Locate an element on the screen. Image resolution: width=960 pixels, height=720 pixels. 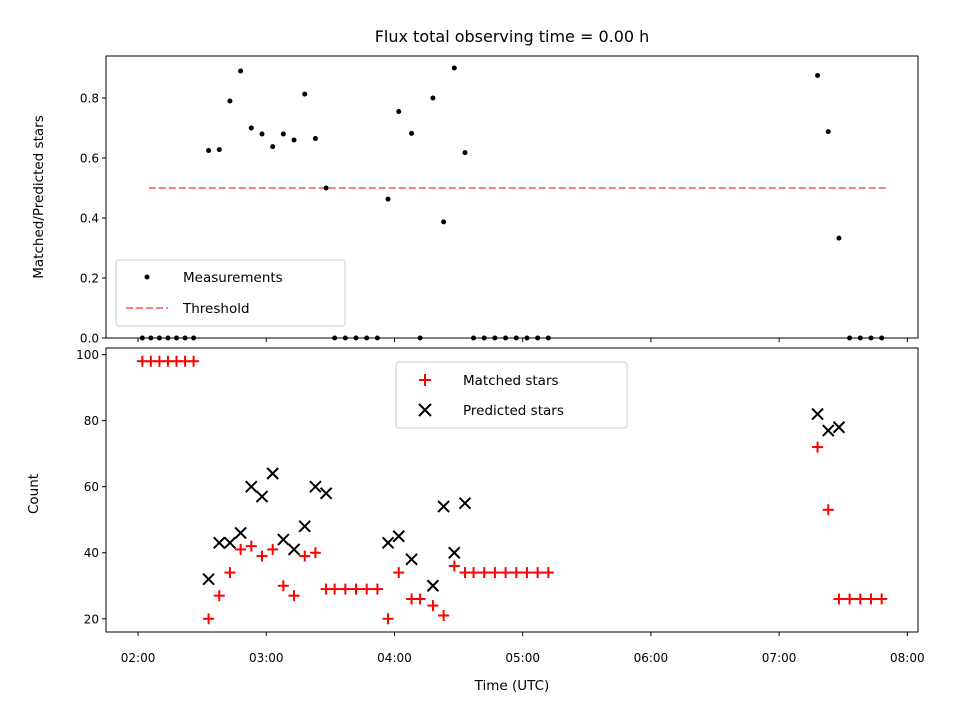
legend-measurements-label: Measurements is located at coordinates (233, 278).